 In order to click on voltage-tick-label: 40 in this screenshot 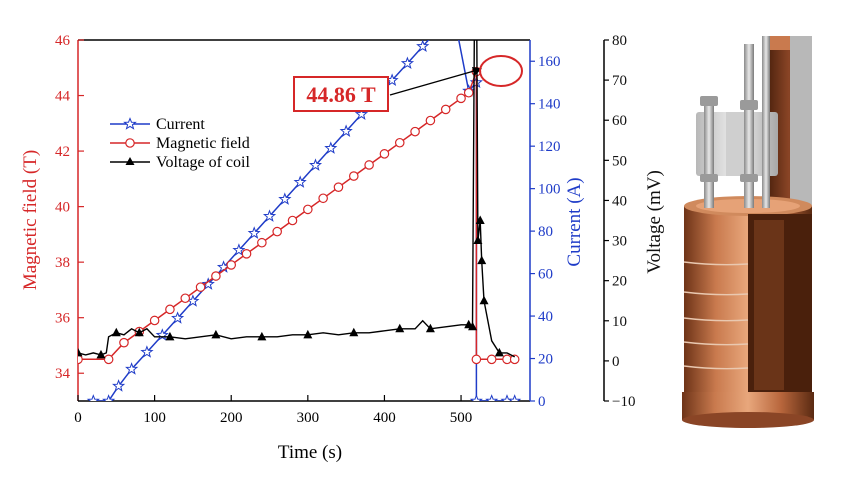, I will do `click(619, 201)`.